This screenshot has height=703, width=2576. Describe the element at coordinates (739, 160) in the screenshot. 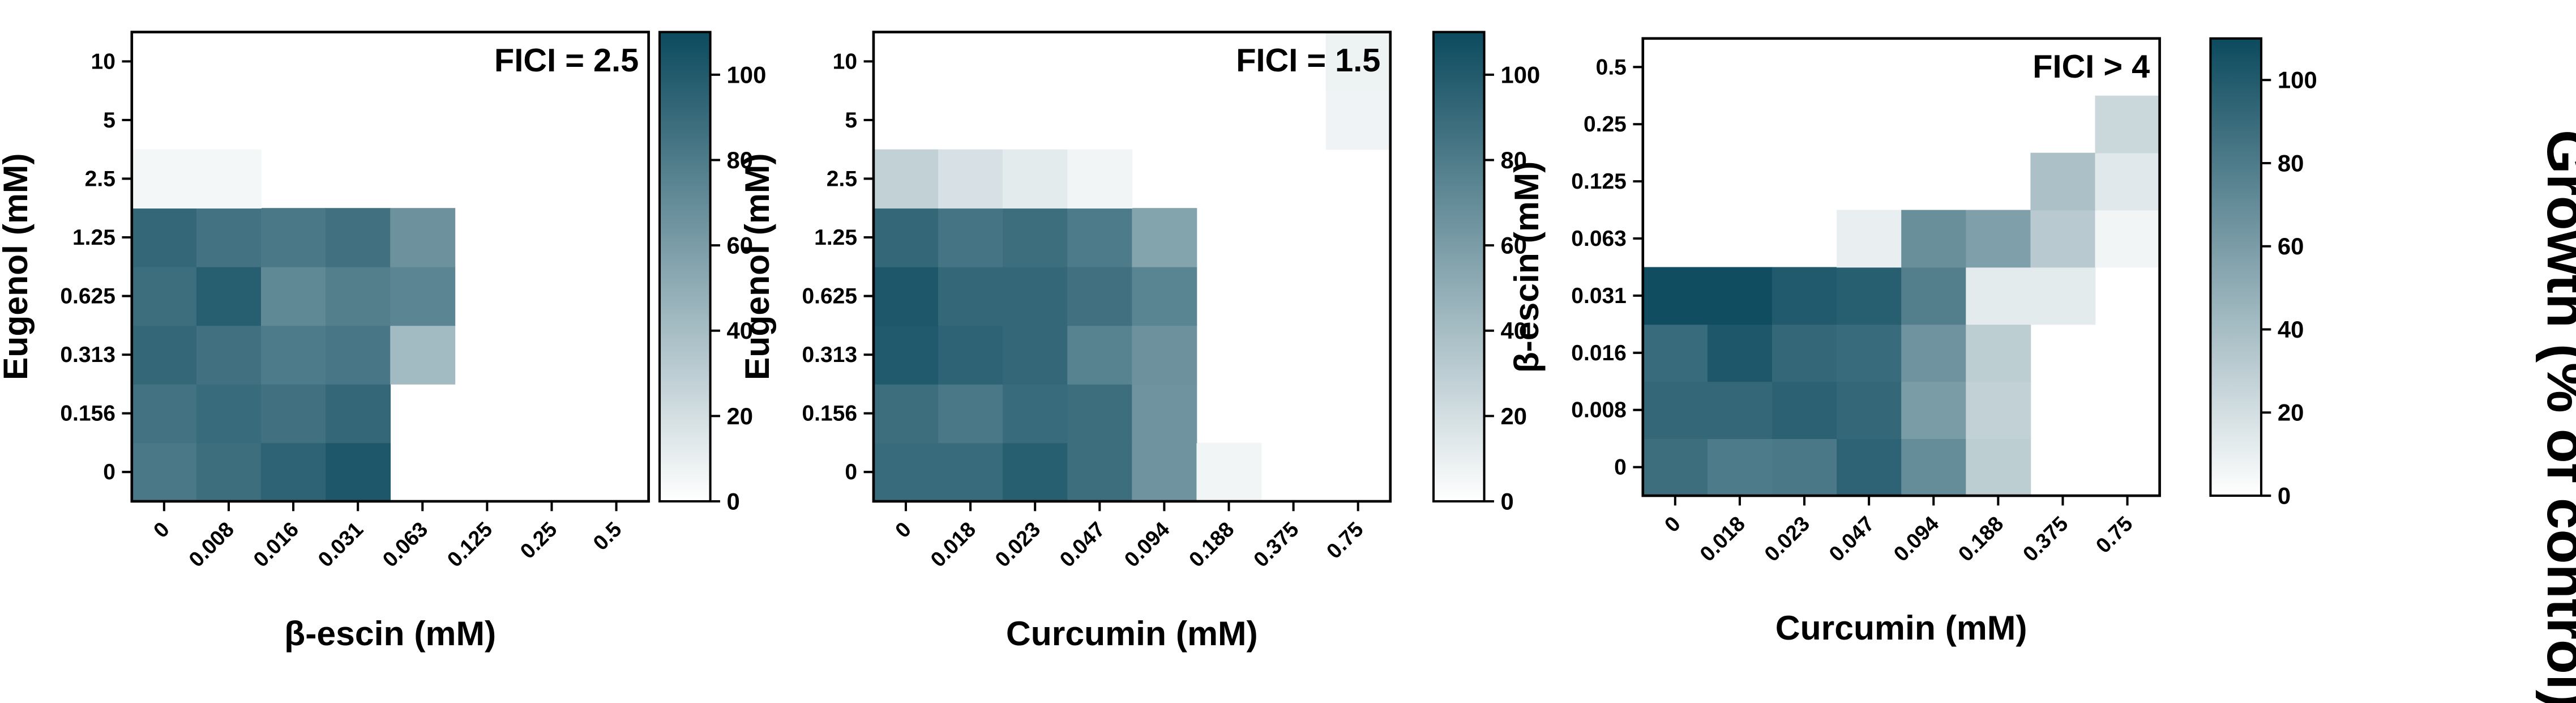

I see `colorbar-tick-label: 80` at that location.